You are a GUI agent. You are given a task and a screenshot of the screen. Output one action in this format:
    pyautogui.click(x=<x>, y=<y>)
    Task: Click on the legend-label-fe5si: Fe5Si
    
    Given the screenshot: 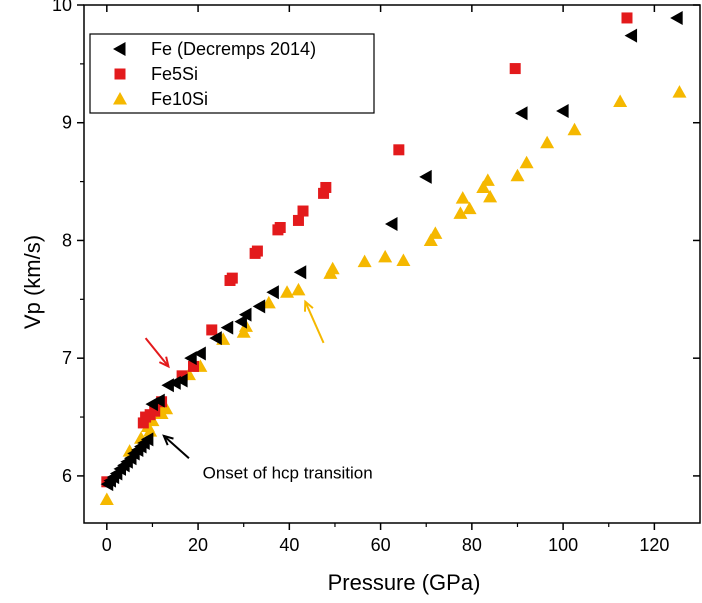 What is the action you would take?
    pyautogui.click(x=174, y=74)
    